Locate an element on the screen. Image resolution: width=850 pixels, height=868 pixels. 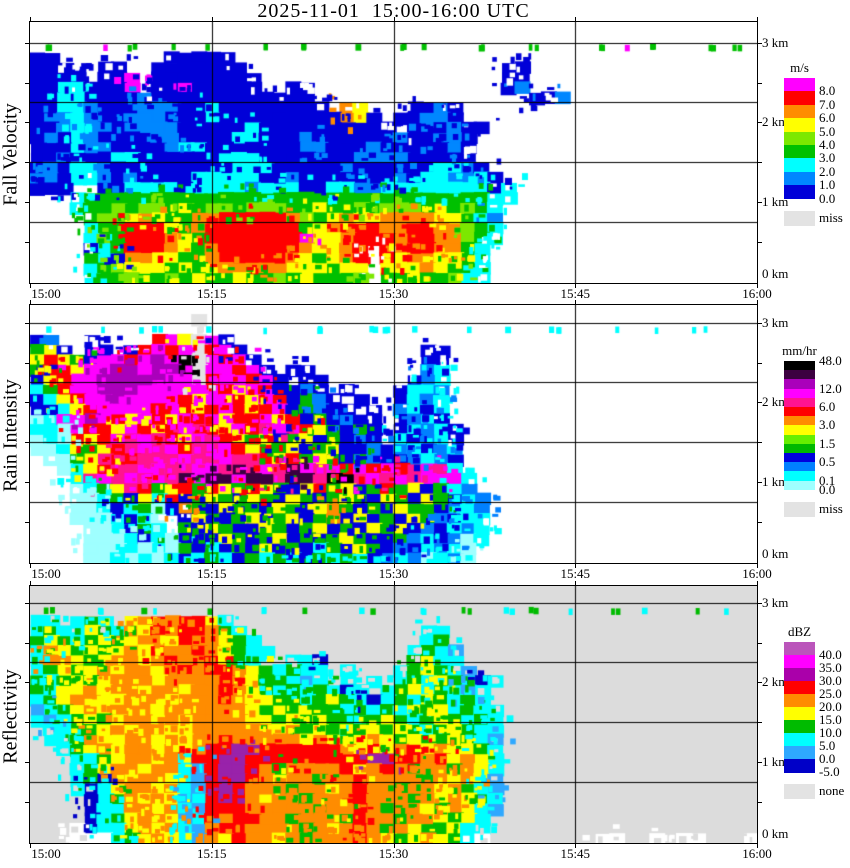
y-axis-label-rain-intensity: Rain Intensity is located at coordinates (11, 435).